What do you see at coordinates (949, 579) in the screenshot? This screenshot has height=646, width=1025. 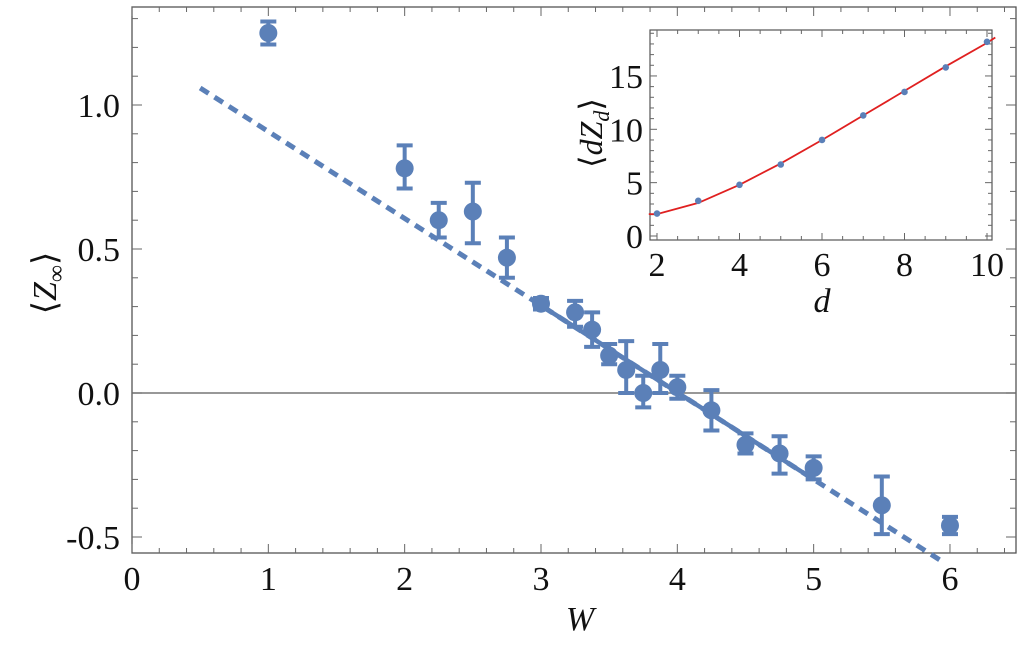 I see `x-tick-label: 6` at bounding box center [949, 579].